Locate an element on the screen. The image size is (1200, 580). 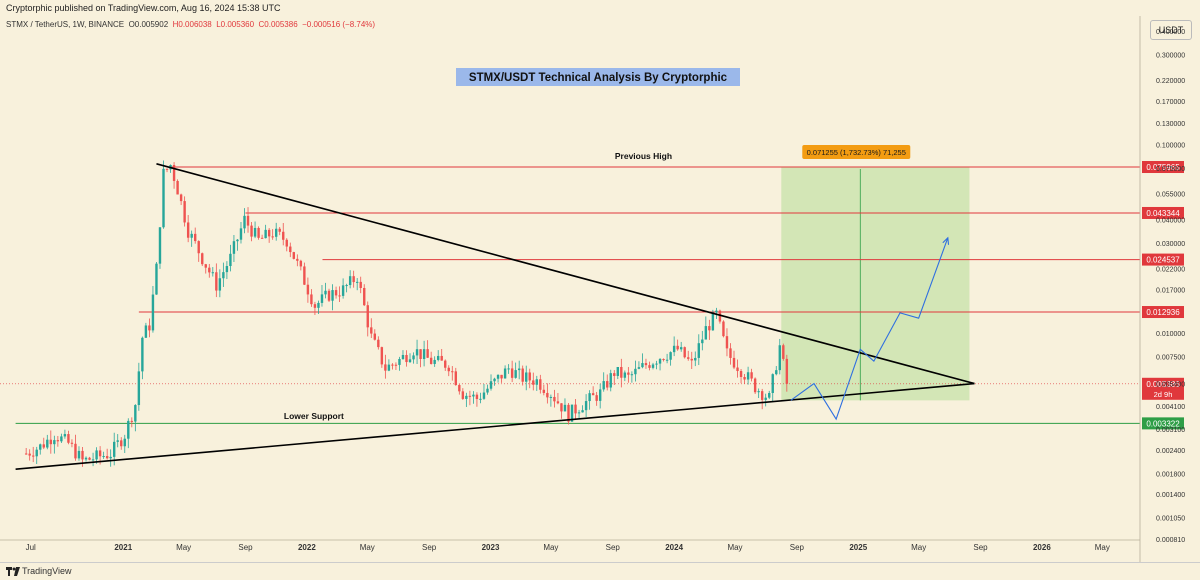
y-tick-label: 0.100000 is located at coordinates (1170, 145).